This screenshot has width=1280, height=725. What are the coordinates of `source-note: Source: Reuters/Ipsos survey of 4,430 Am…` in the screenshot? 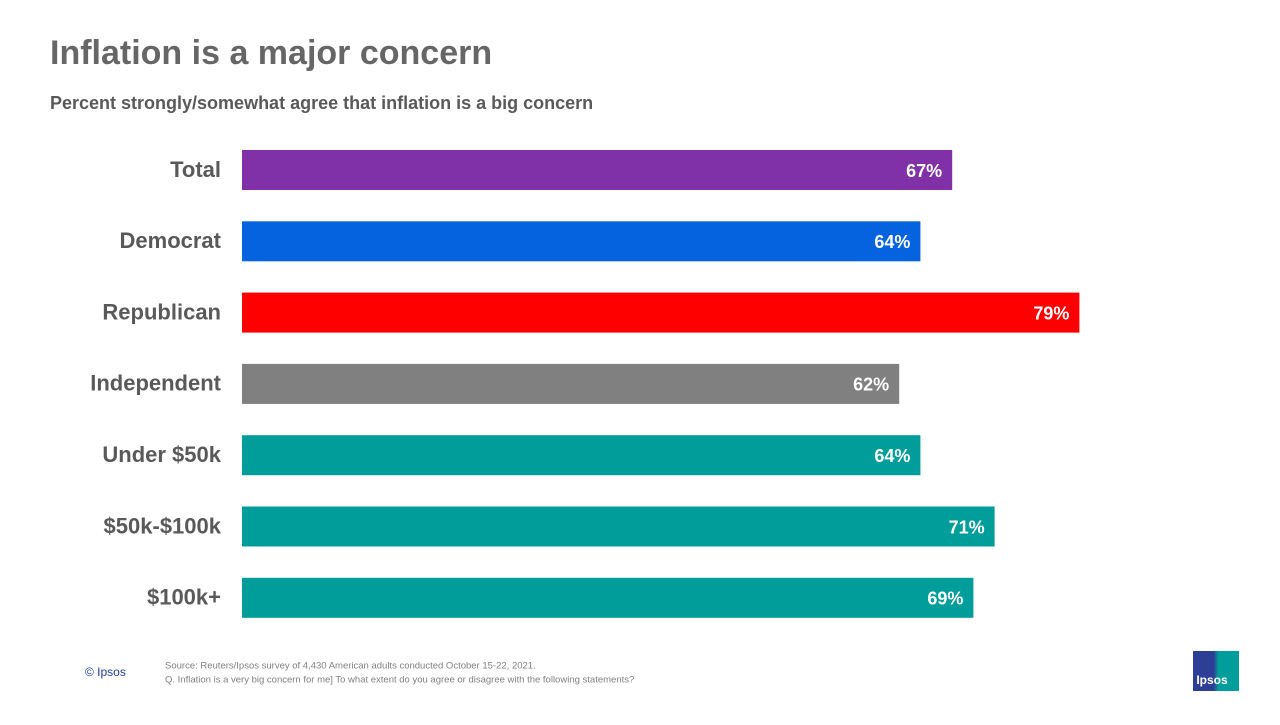 It's located at (350, 666).